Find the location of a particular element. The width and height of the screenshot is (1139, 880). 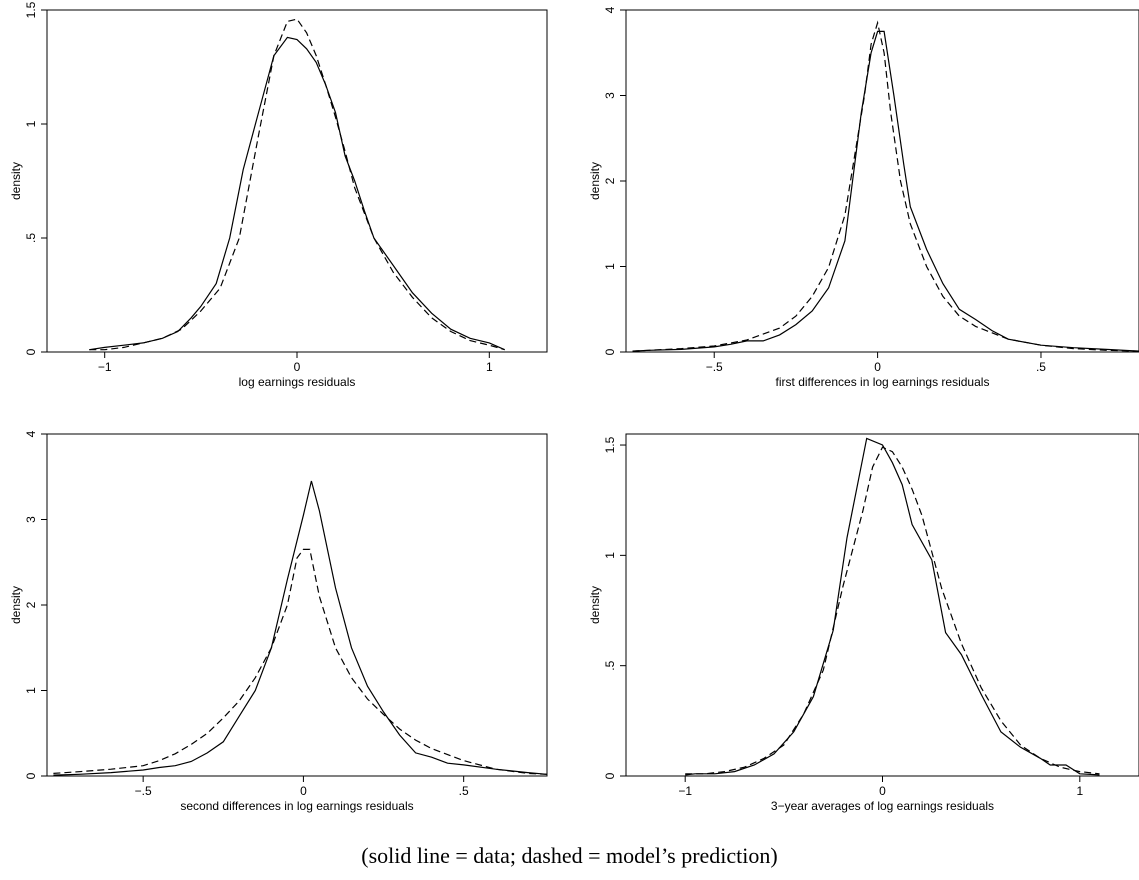

x-axis-label: log earnings residuals is located at coordinates (297, 382).